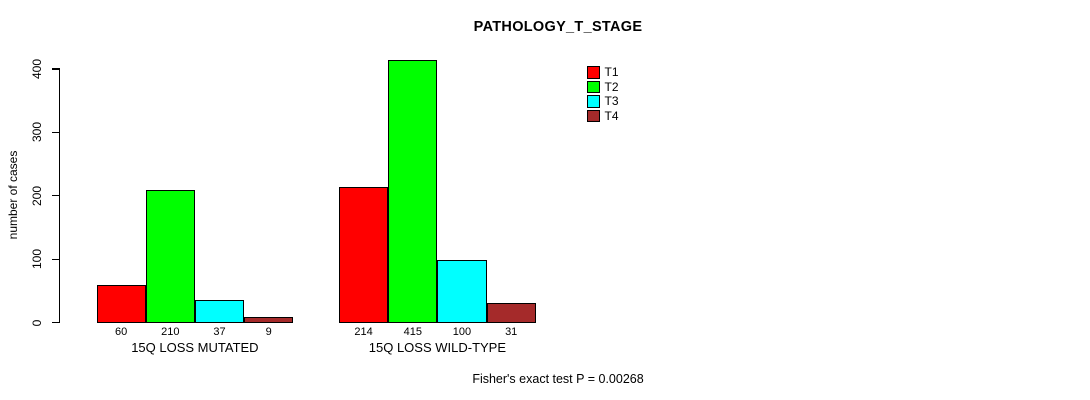 This screenshot has width=1090, height=400. Describe the element at coordinates (603, 115) in the screenshot. I see `legend-item: T4` at that location.